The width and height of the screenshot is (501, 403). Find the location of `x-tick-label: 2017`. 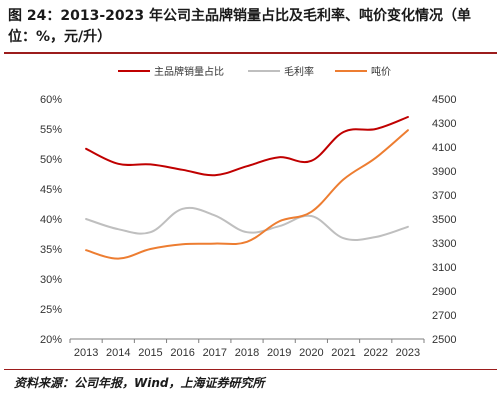

x-tick-label: 2017 is located at coordinates (215, 353).